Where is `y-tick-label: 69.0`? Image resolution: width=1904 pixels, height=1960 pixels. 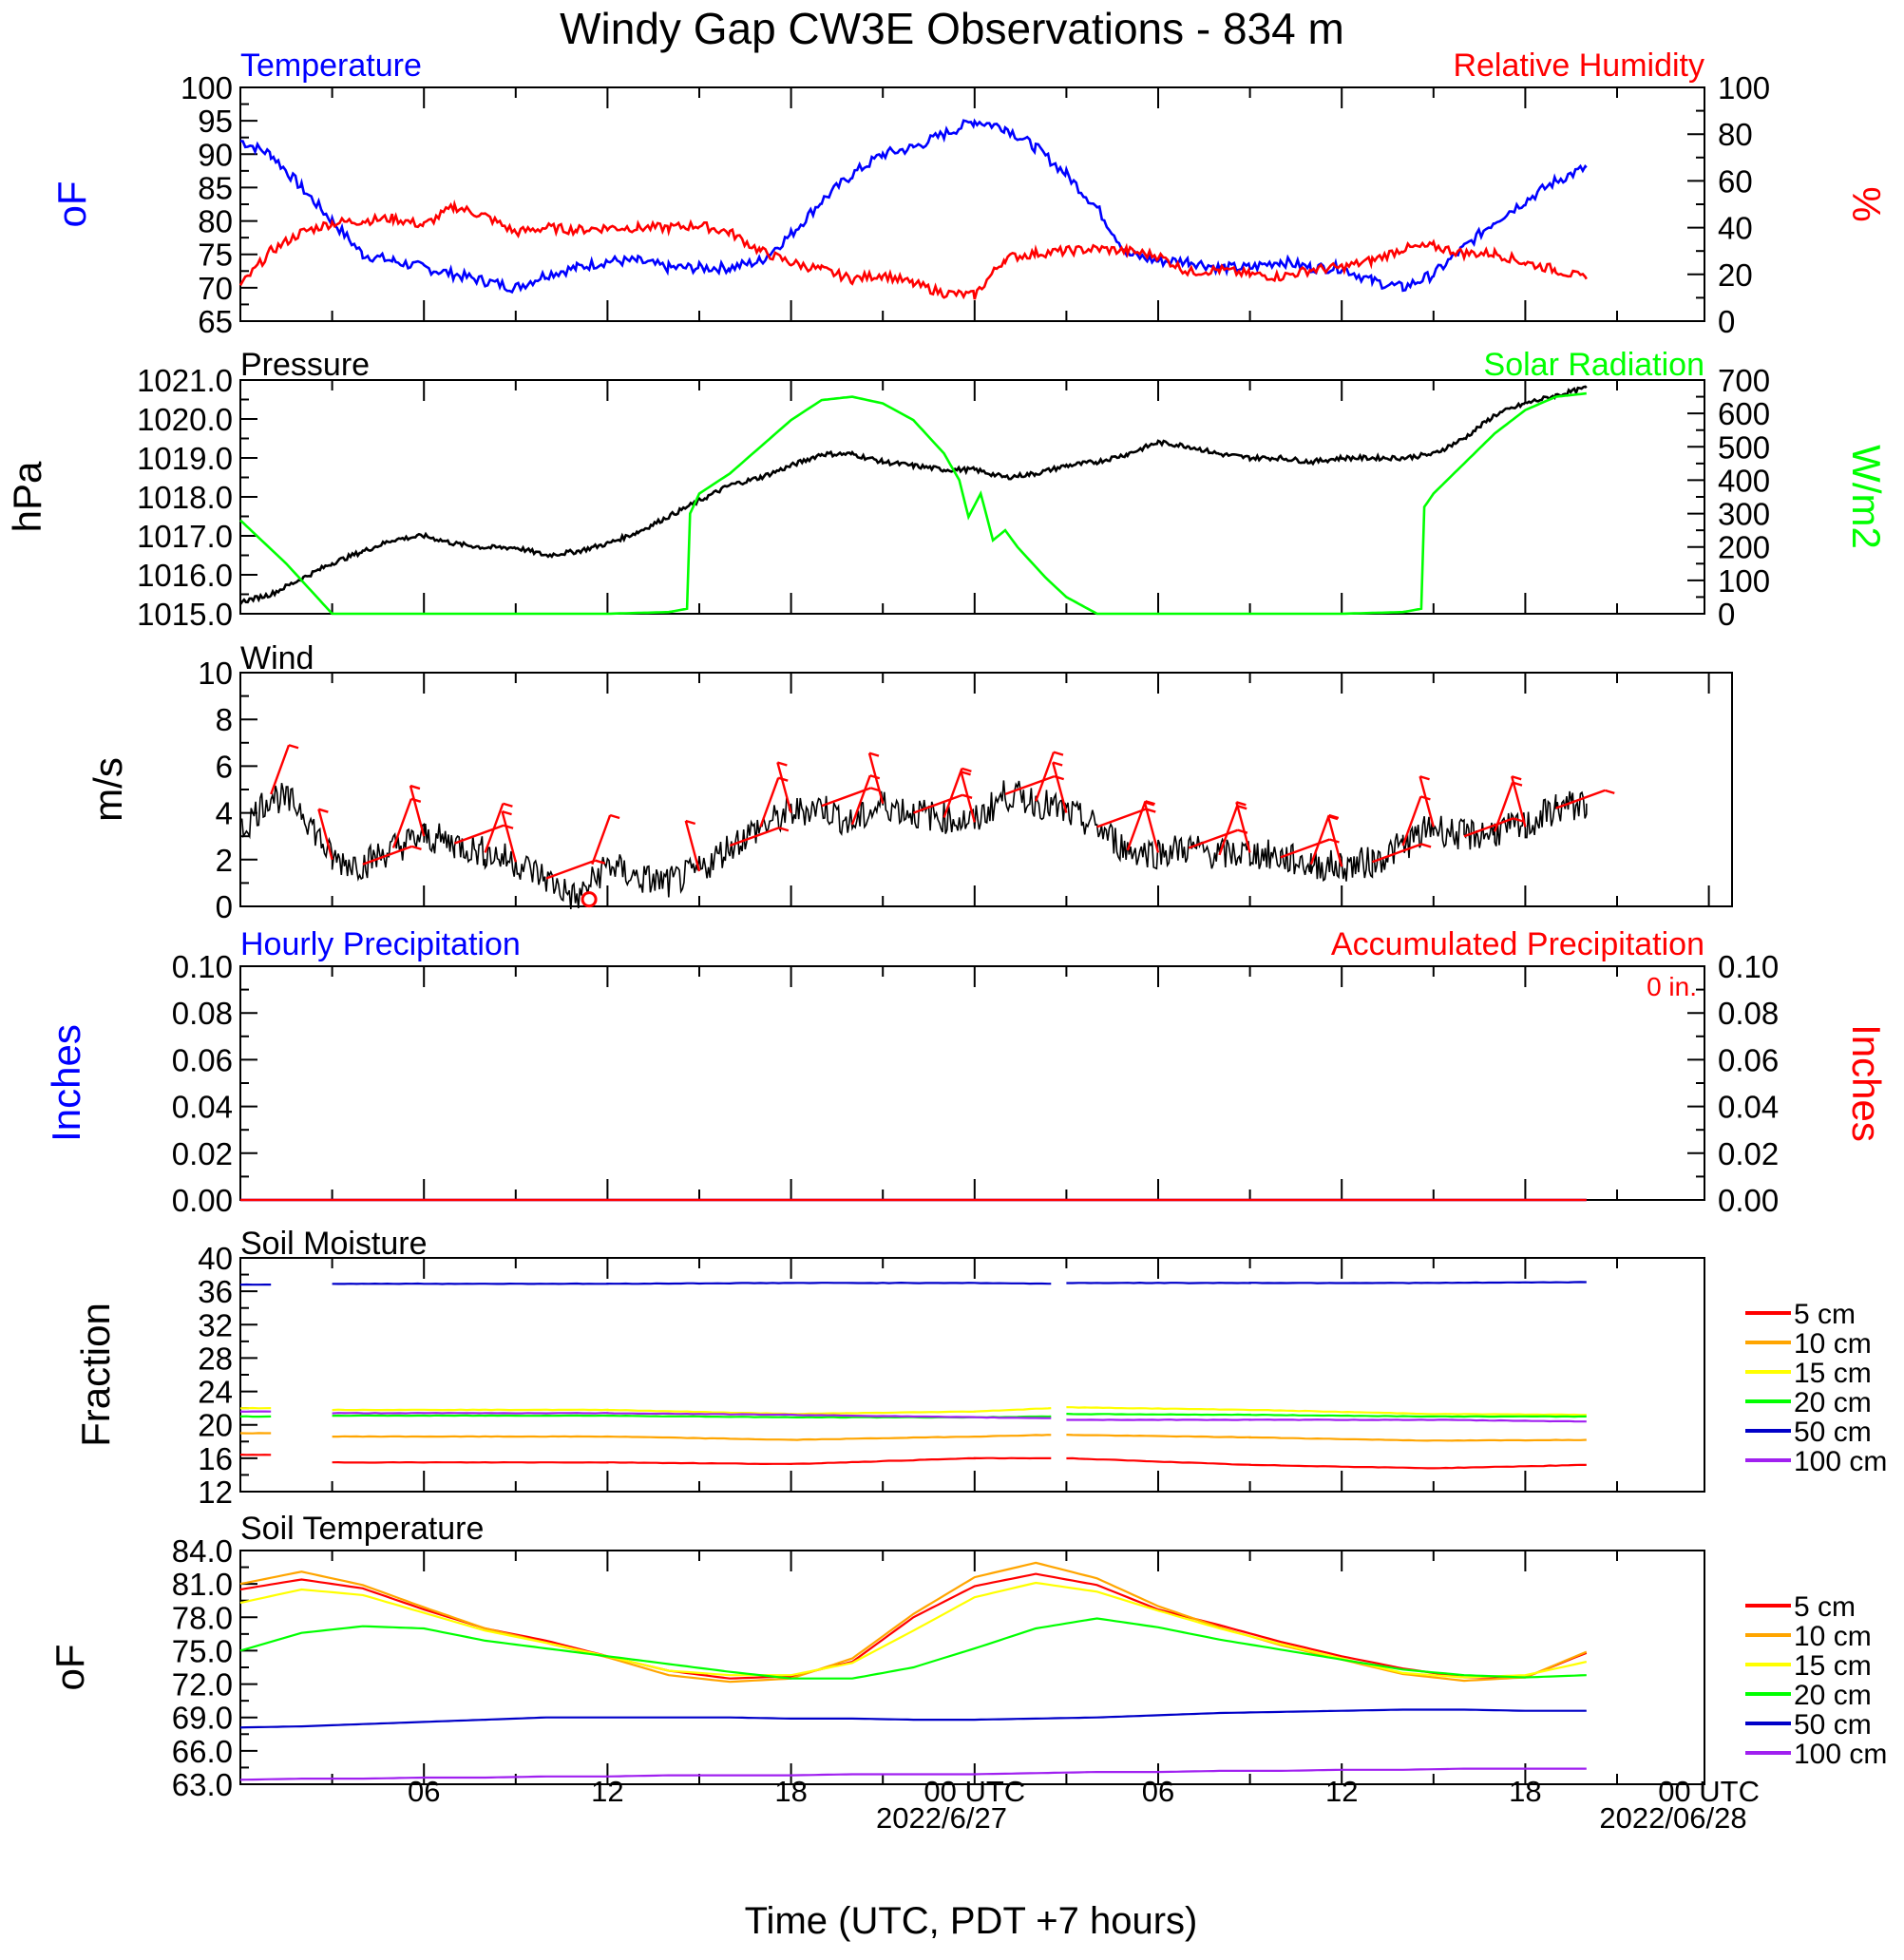
y-tick-label: 69.0 is located at coordinates (202, 1718).